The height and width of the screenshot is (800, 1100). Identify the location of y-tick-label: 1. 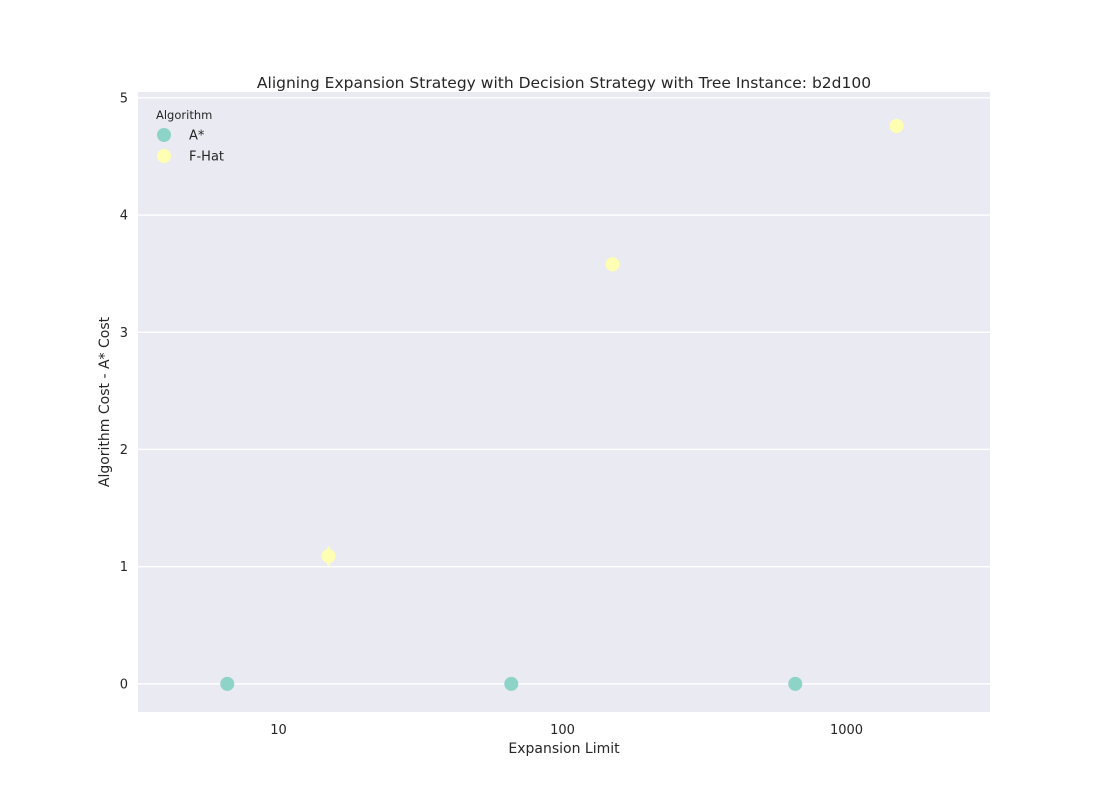
(124, 567).